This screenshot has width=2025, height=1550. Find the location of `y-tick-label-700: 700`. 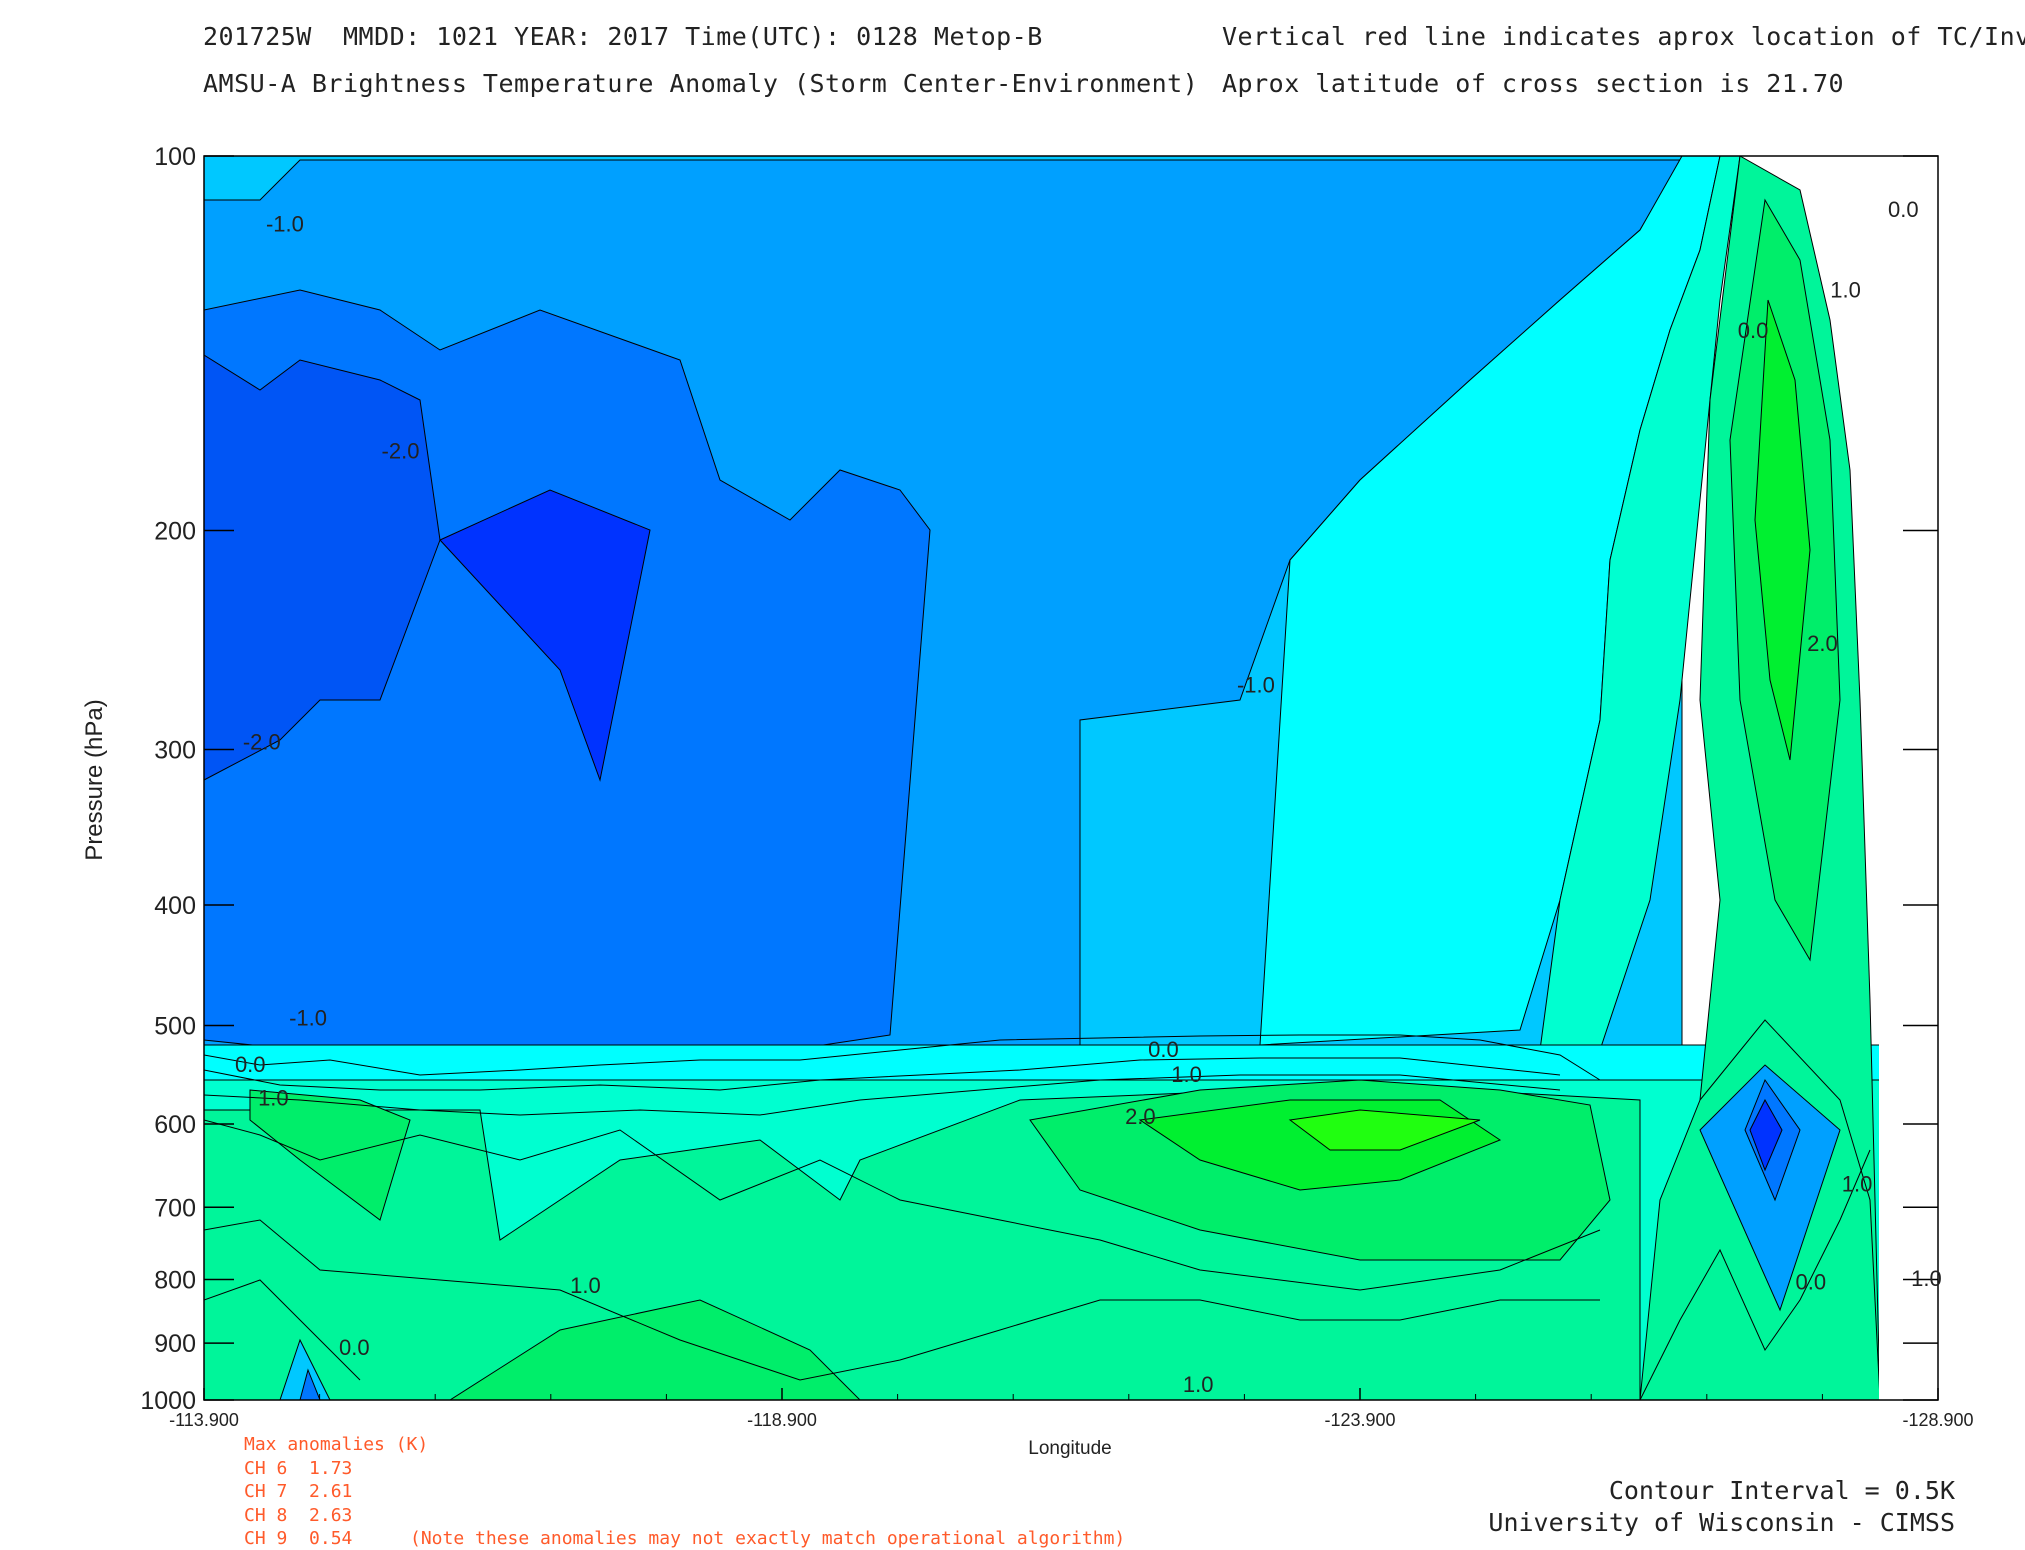

y-tick-label-700: 700 is located at coordinates (175, 1208).